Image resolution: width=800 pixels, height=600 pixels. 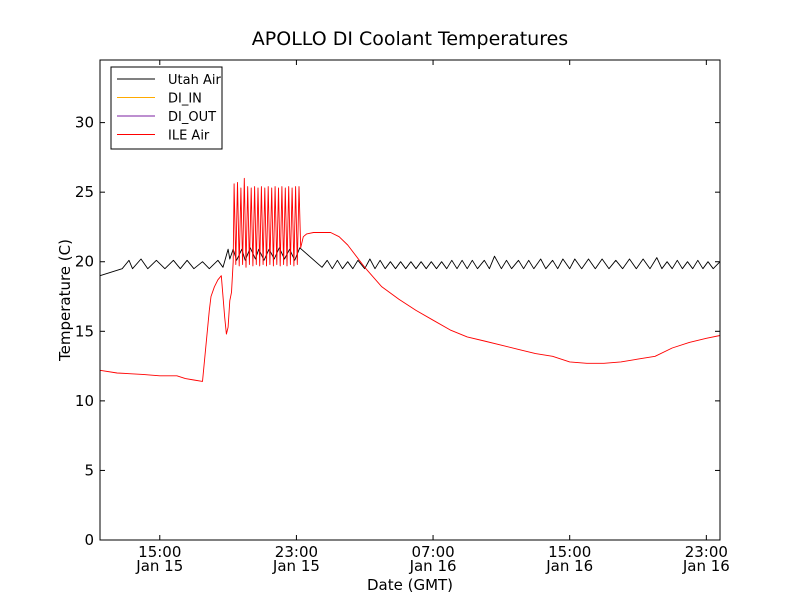 I want to click on series-line-utah-air, so click(x=410, y=262).